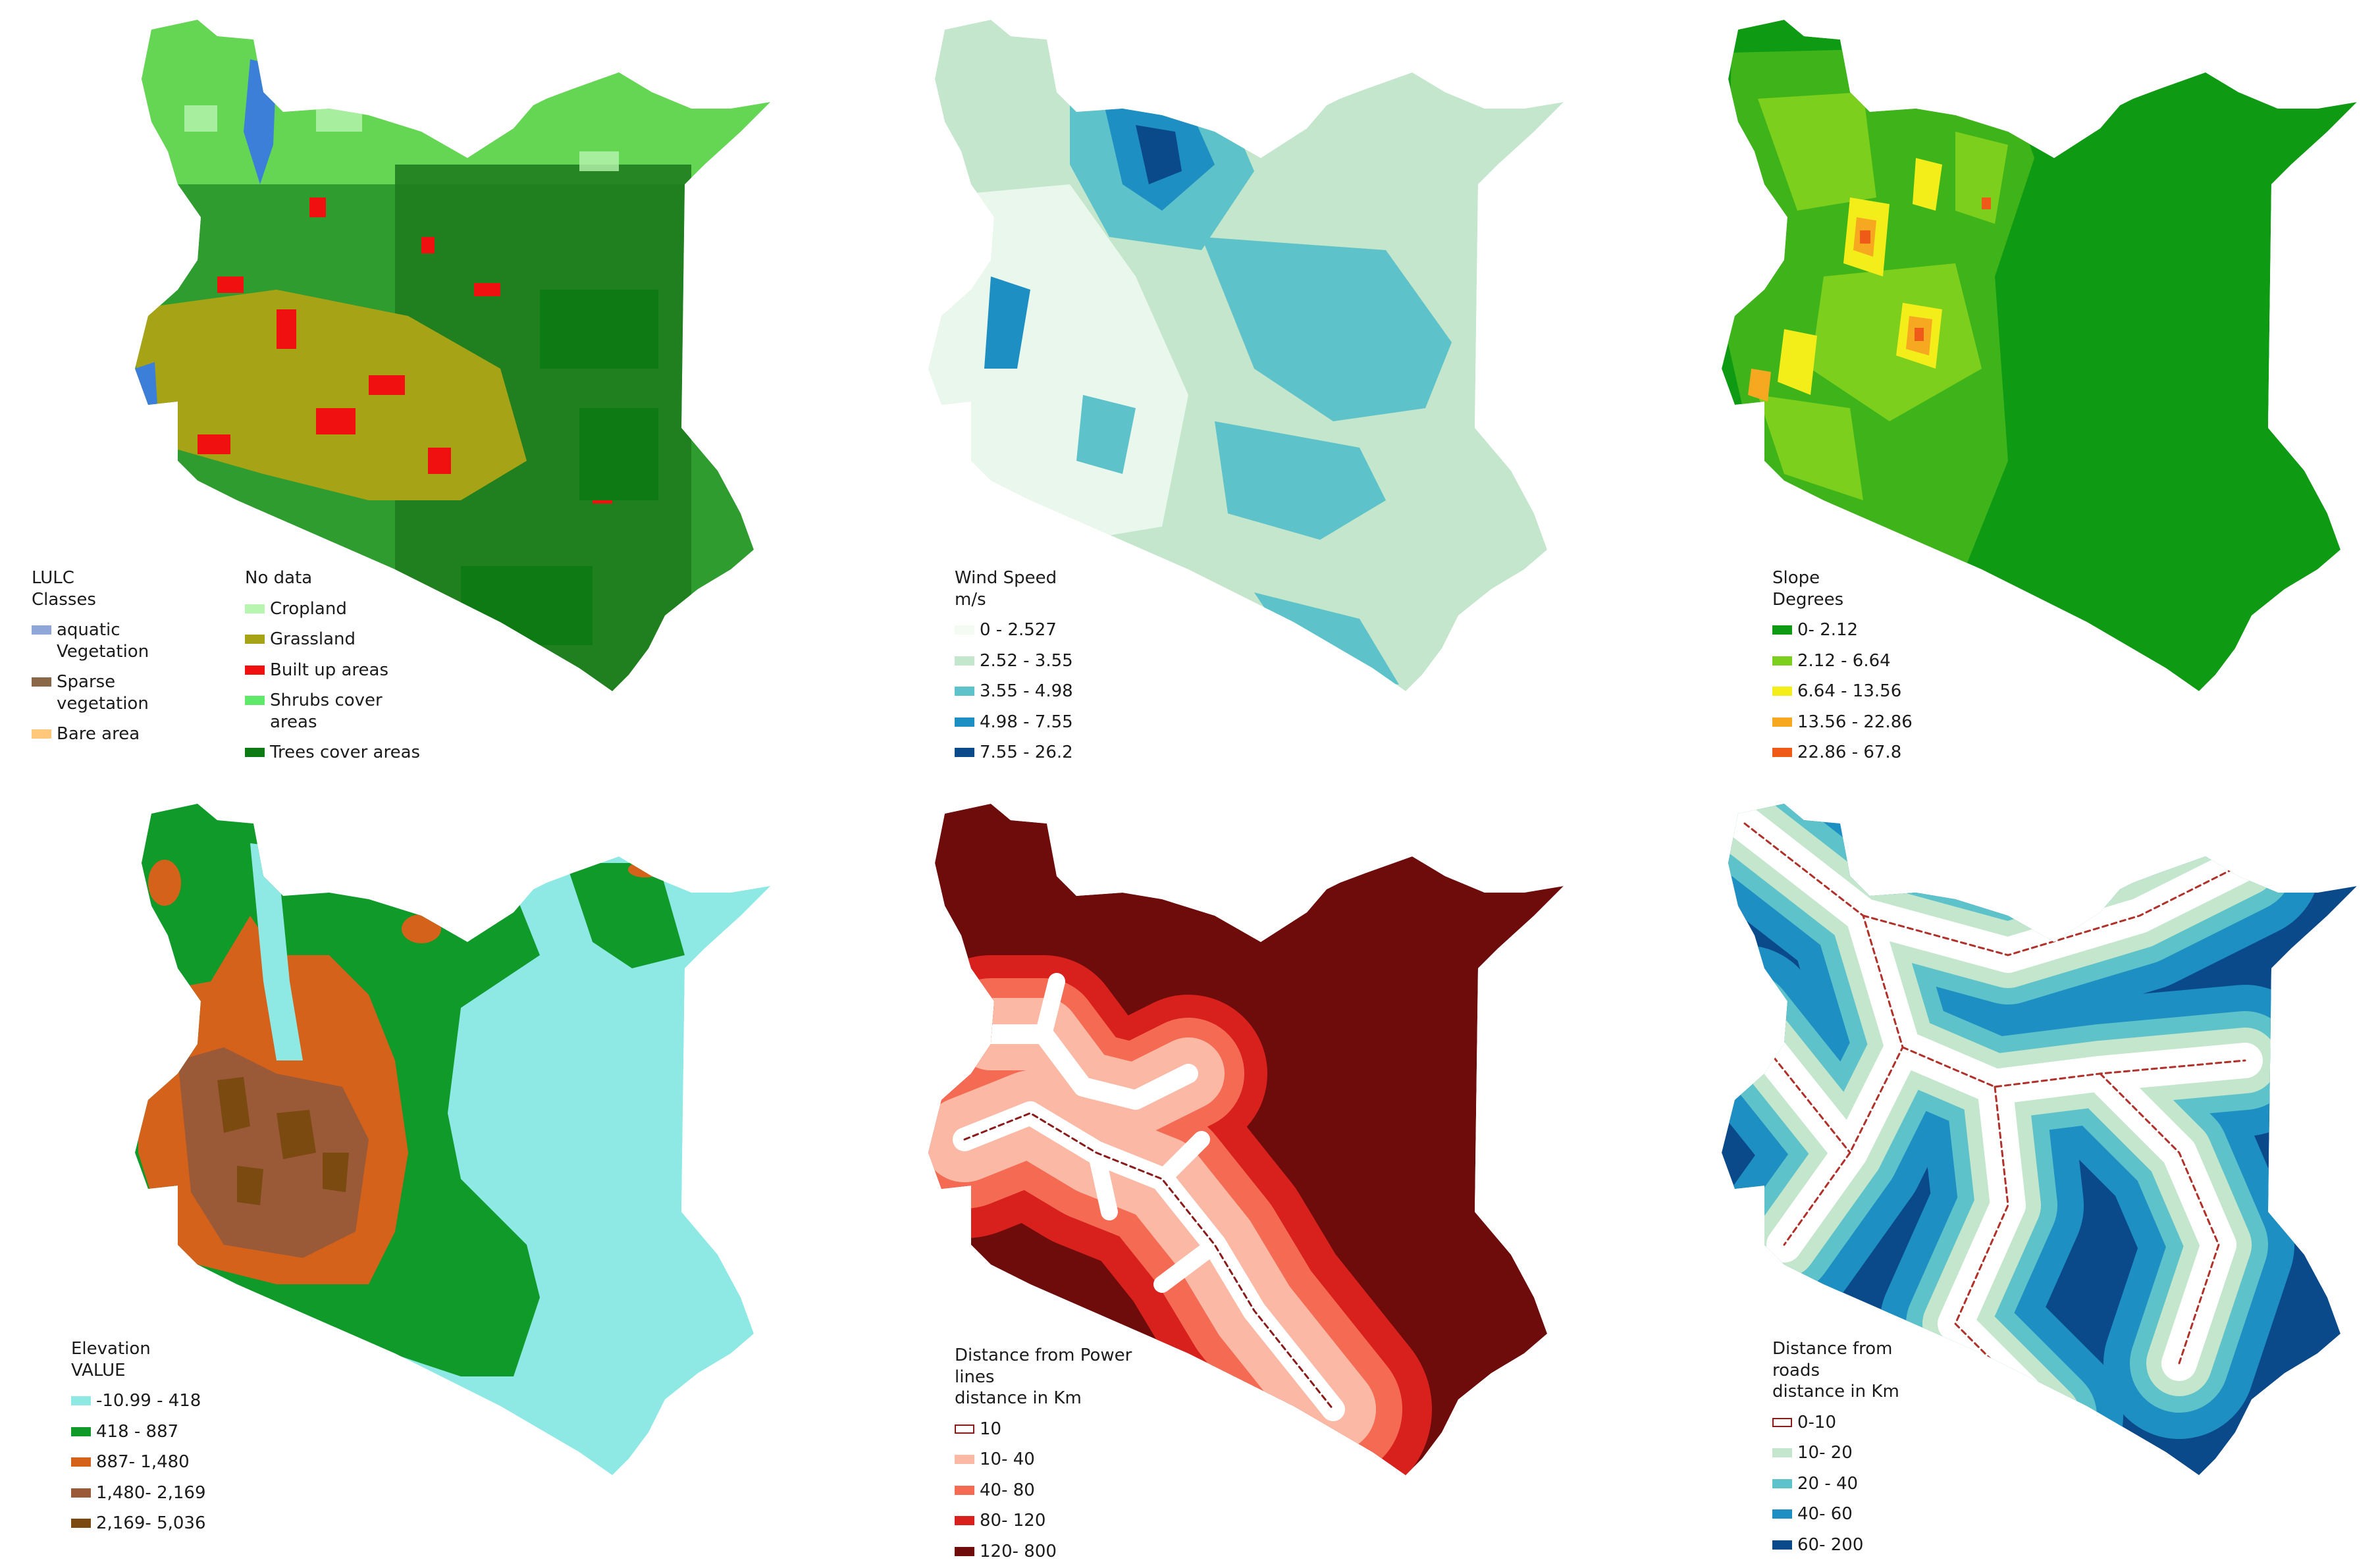 The width and height of the screenshot is (2380, 1568). I want to click on elevation-map, so click(452, 1139).